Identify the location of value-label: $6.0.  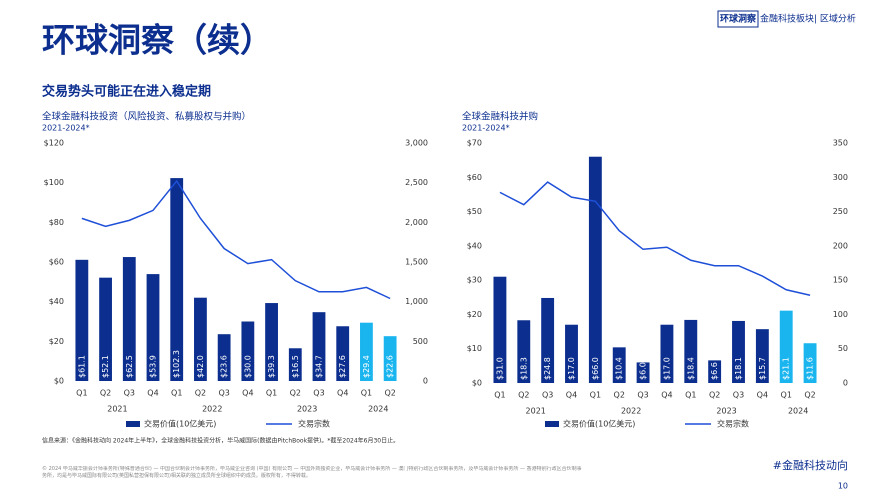
(643, 371).